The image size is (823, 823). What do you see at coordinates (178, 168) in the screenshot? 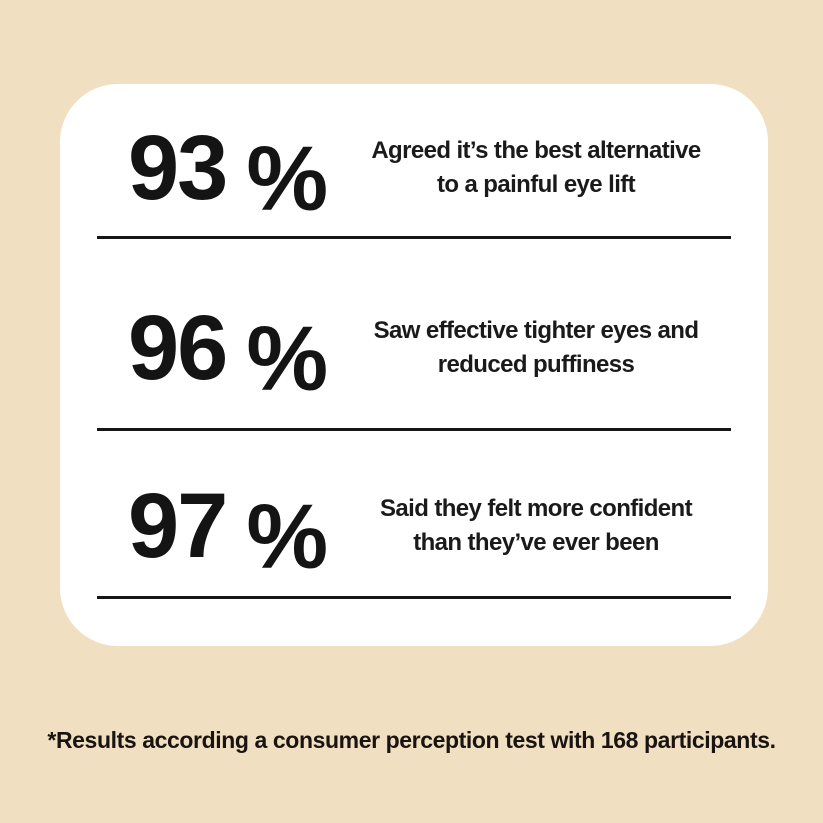
I see `stat-number: 93` at bounding box center [178, 168].